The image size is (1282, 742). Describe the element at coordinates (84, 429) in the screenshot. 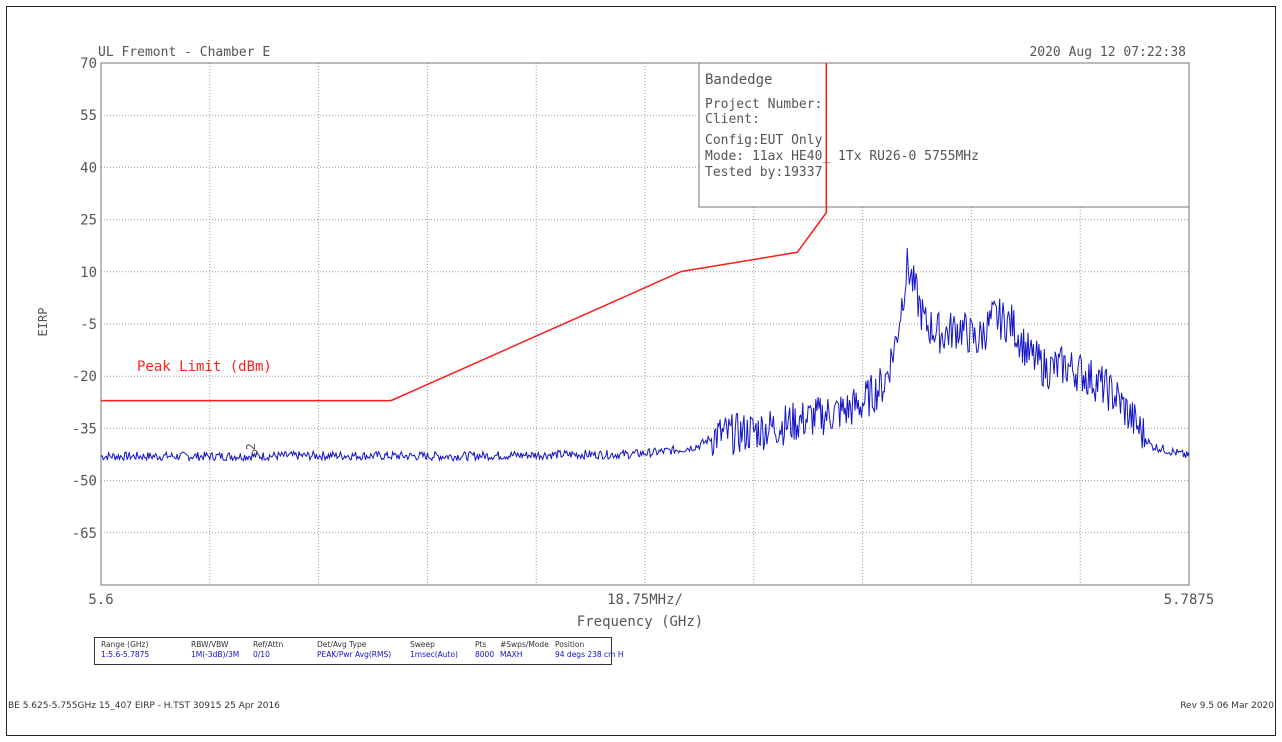

I see `y-tick-label: -35` at that location.